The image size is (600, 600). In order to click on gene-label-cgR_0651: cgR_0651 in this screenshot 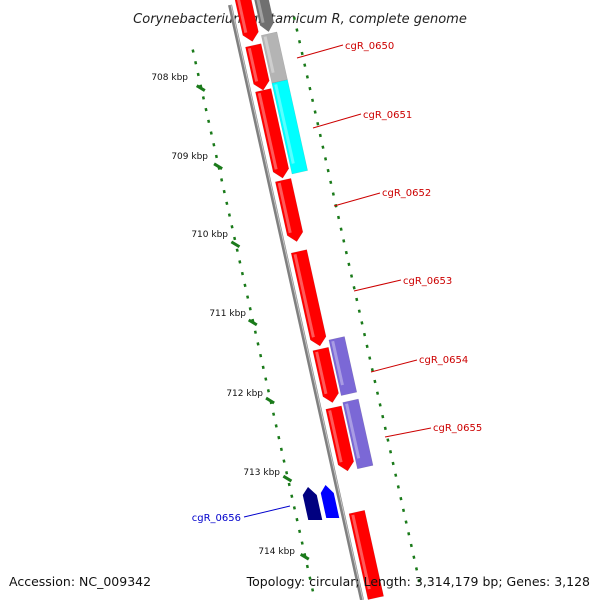, I will do `click(387, 115)`.